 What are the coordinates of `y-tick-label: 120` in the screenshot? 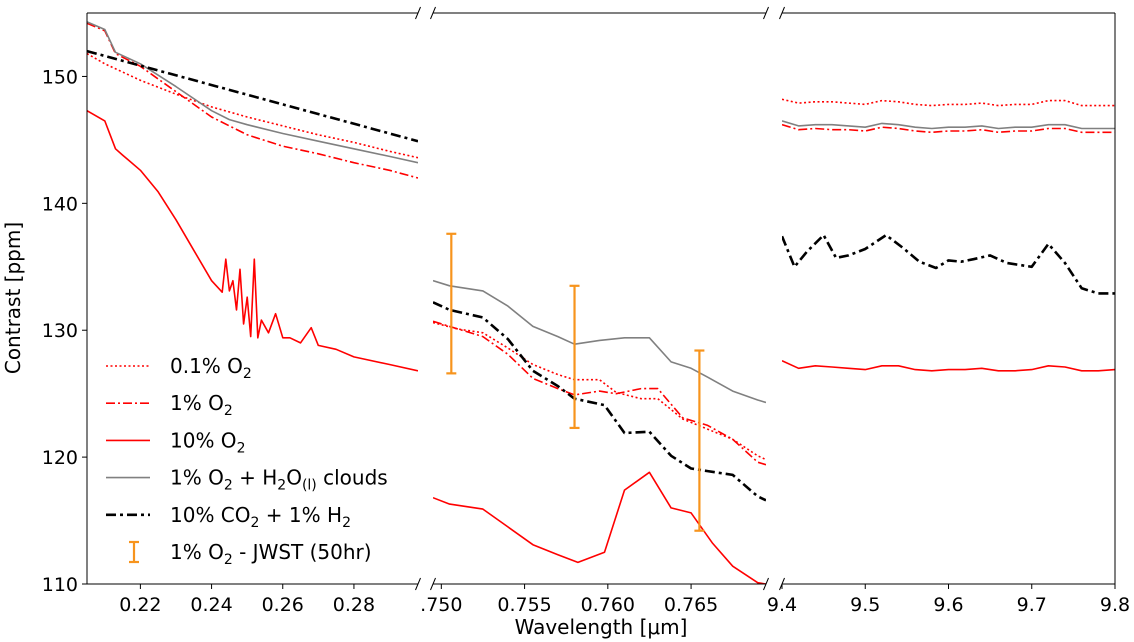 It's located at (60, 458).